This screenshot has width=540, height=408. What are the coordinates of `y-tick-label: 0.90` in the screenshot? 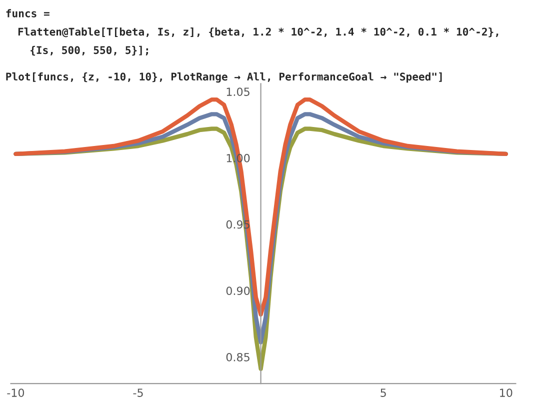 It's located at (238, 291).